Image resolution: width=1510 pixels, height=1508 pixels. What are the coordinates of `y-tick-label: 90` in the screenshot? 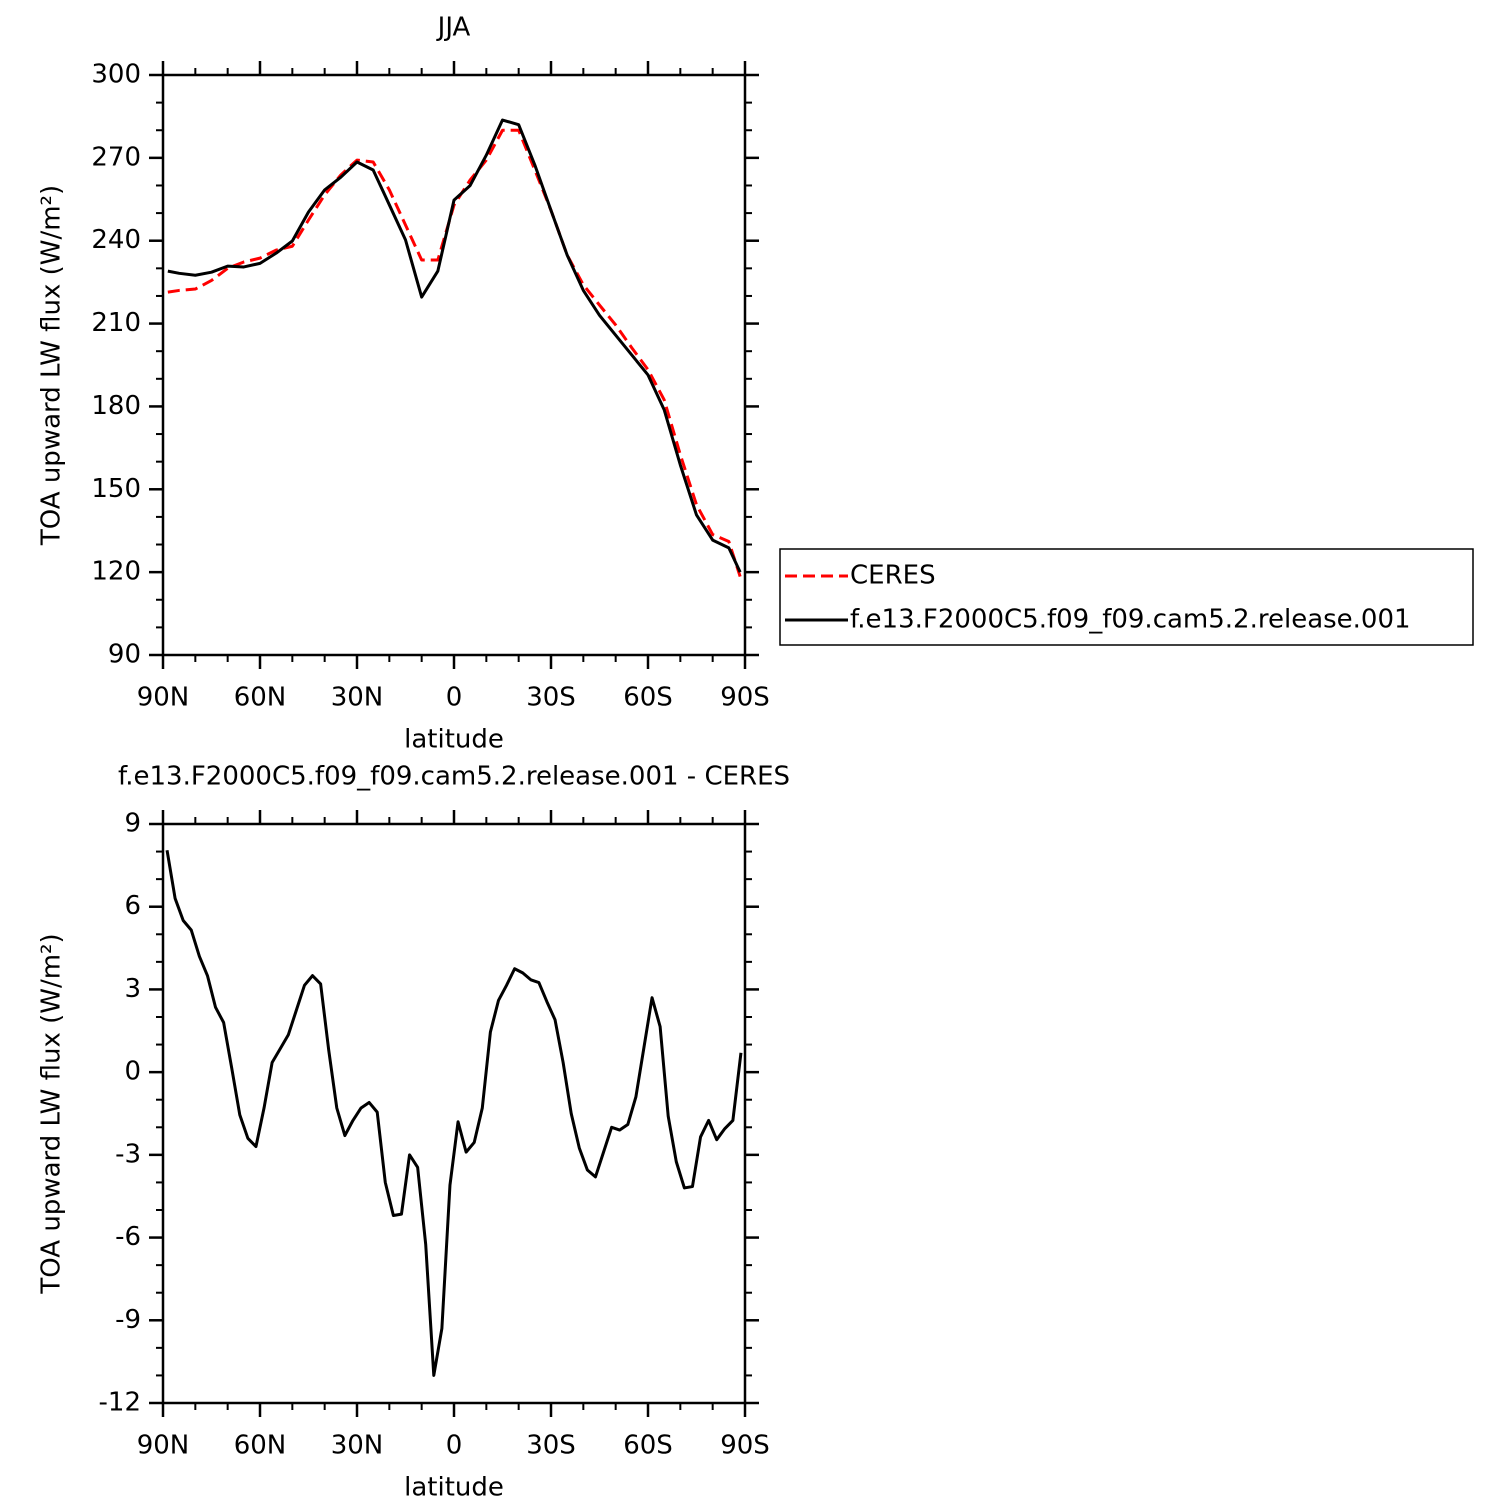 It's located at (124, 655).